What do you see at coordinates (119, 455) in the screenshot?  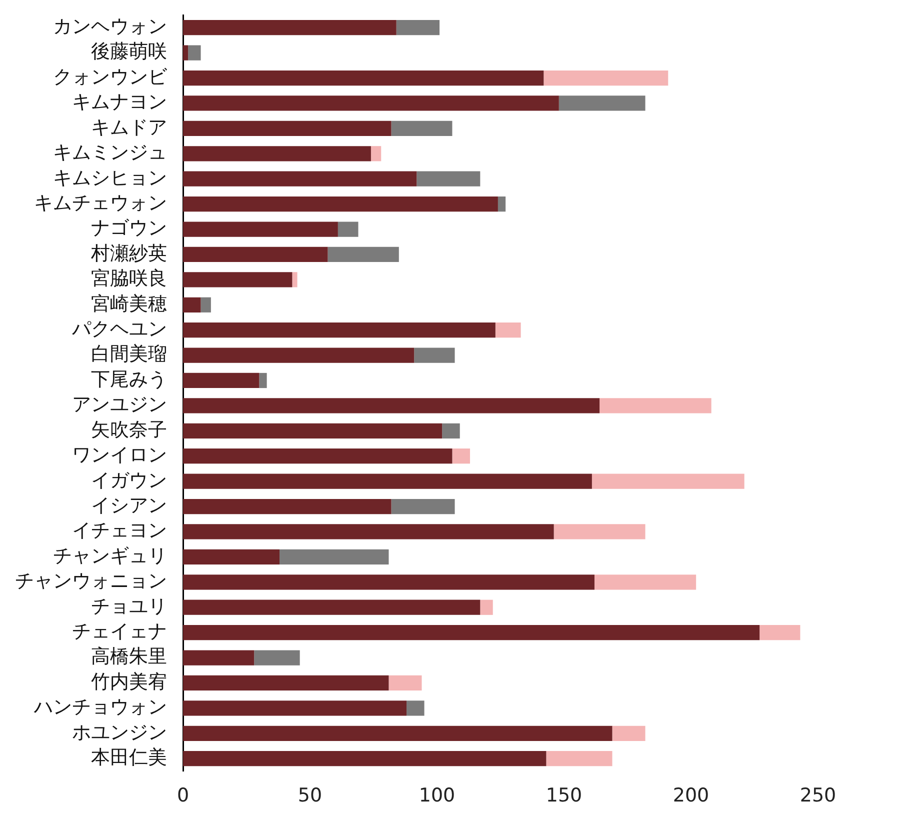 I see `y-tick-label: ワンイロン` at bounding box center [119, 455].